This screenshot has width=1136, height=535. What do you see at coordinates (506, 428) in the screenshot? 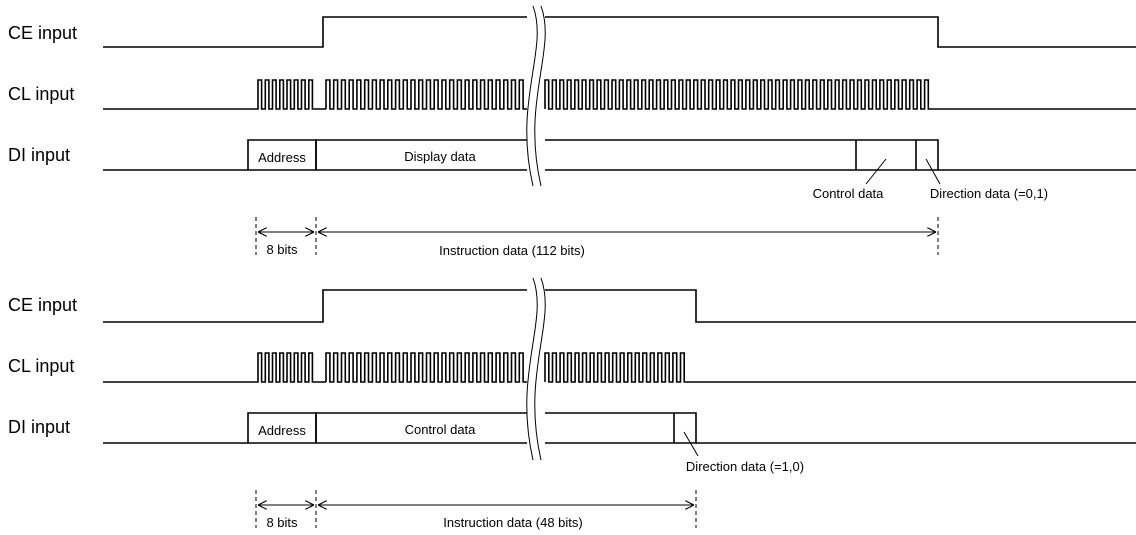
I see `control-data-field` at bounding box center [506, 428].